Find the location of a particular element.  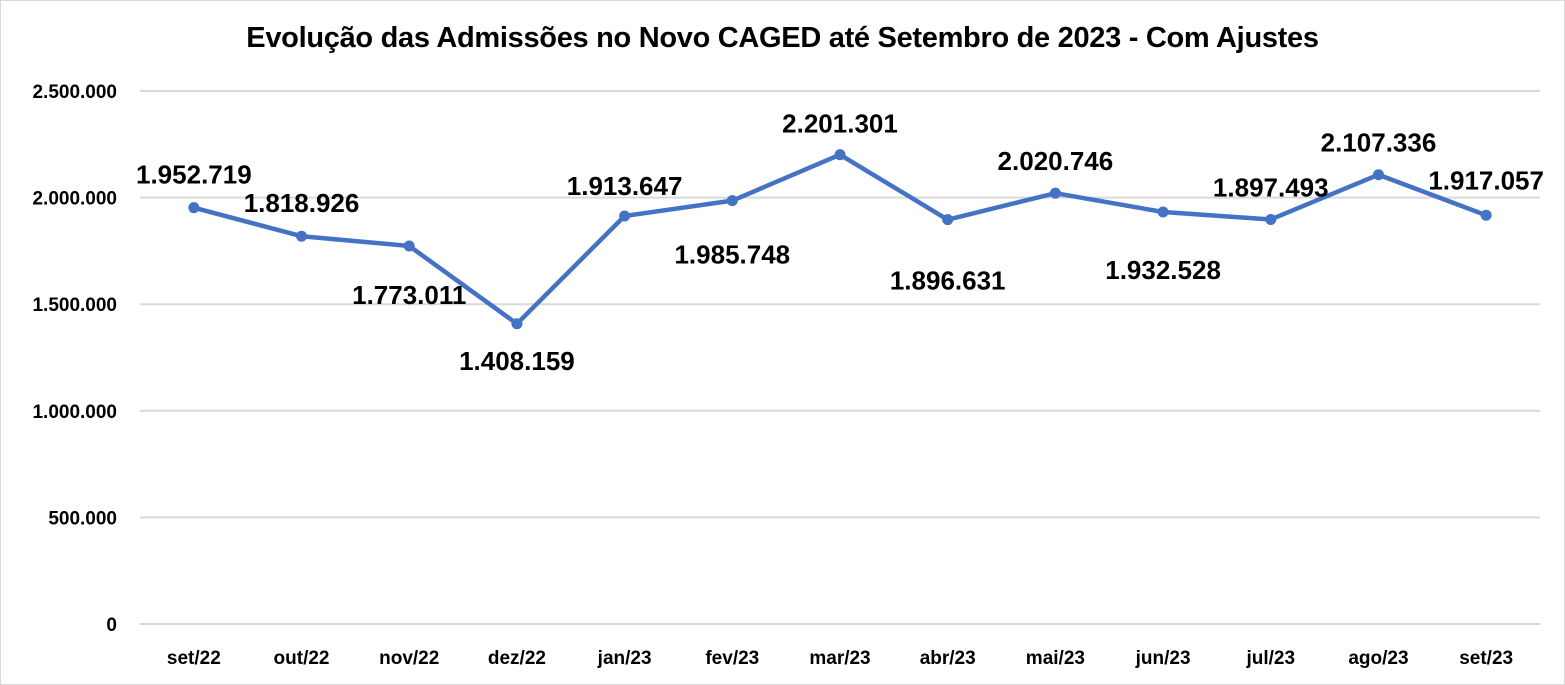

x-tick-label: jan/23 is located at coordinates (624, 658).